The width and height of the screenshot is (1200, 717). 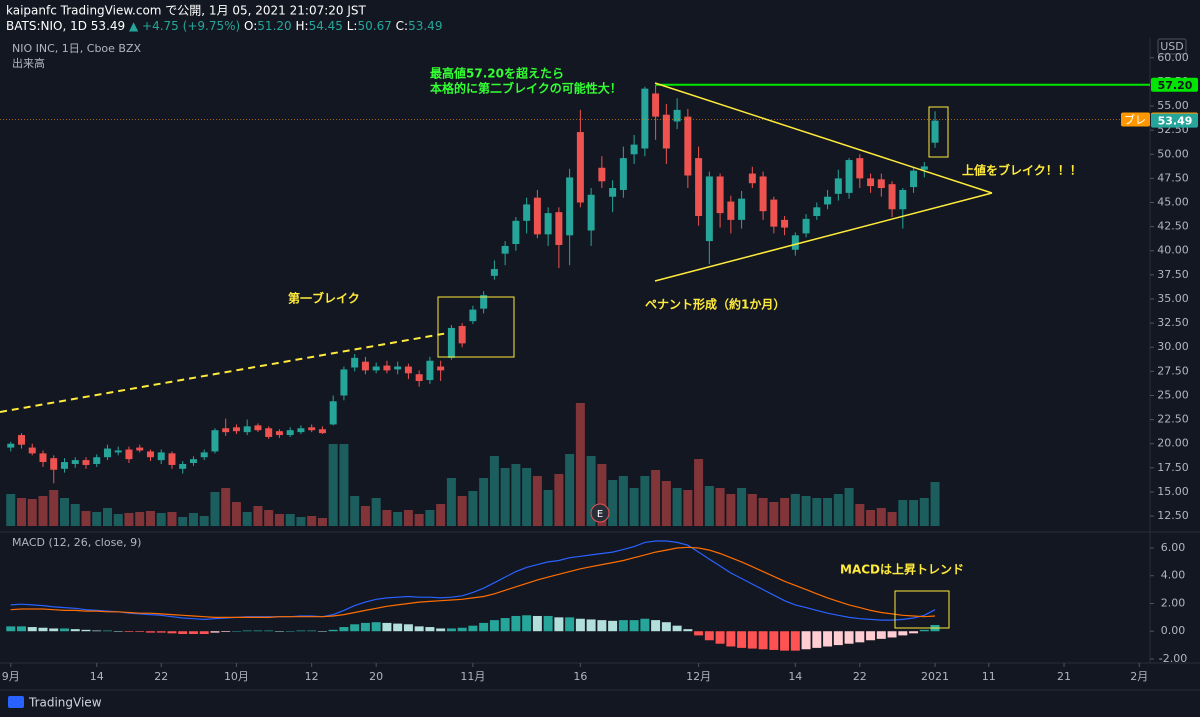 What do you see at coordinates (1173, 658) in the screenshot?
I see `y-tick-label: -2.00` at bounding box center [1173, 658].